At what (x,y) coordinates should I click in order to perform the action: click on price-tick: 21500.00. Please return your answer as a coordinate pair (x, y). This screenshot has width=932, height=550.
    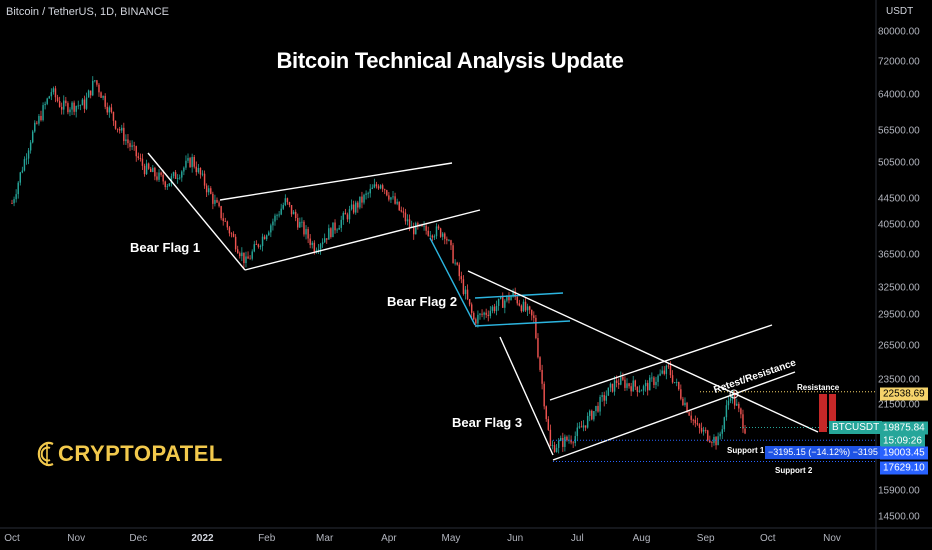
    Looking at the image, I should click on (899, 405).